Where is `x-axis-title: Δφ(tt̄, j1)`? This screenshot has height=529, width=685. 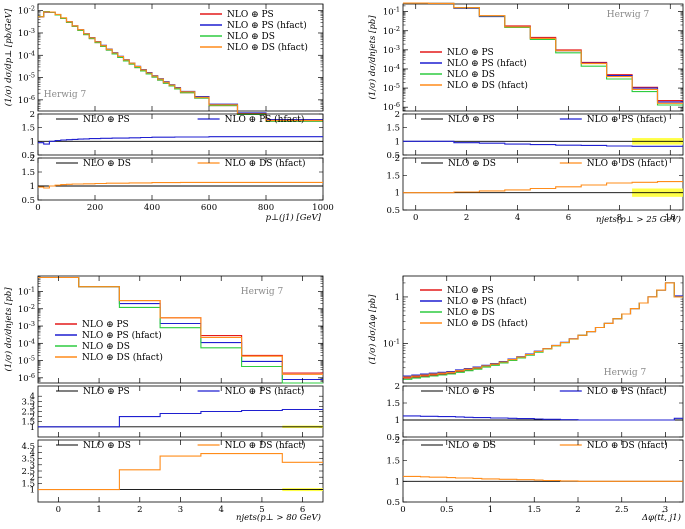
x-axis-title: Δφ(tt̄, j1) is located at coordinates (661, 517).